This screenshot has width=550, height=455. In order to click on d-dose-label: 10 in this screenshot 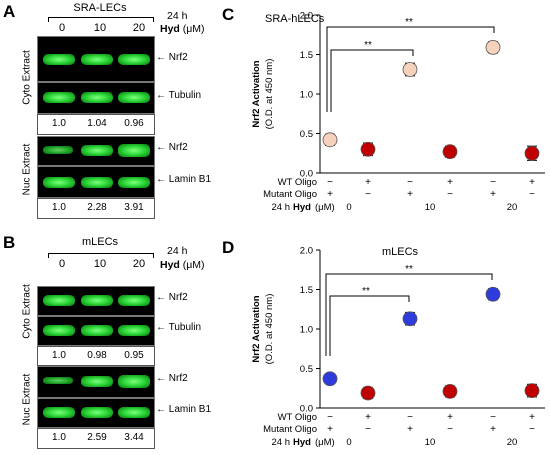, I will do `click(430, 442)`.